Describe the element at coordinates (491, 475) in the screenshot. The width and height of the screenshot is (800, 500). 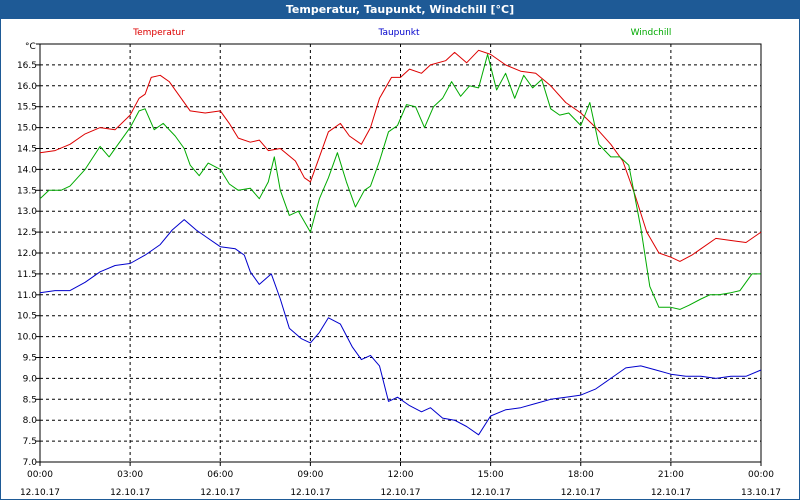
I see `x-tick-time: 15:00` at that location.